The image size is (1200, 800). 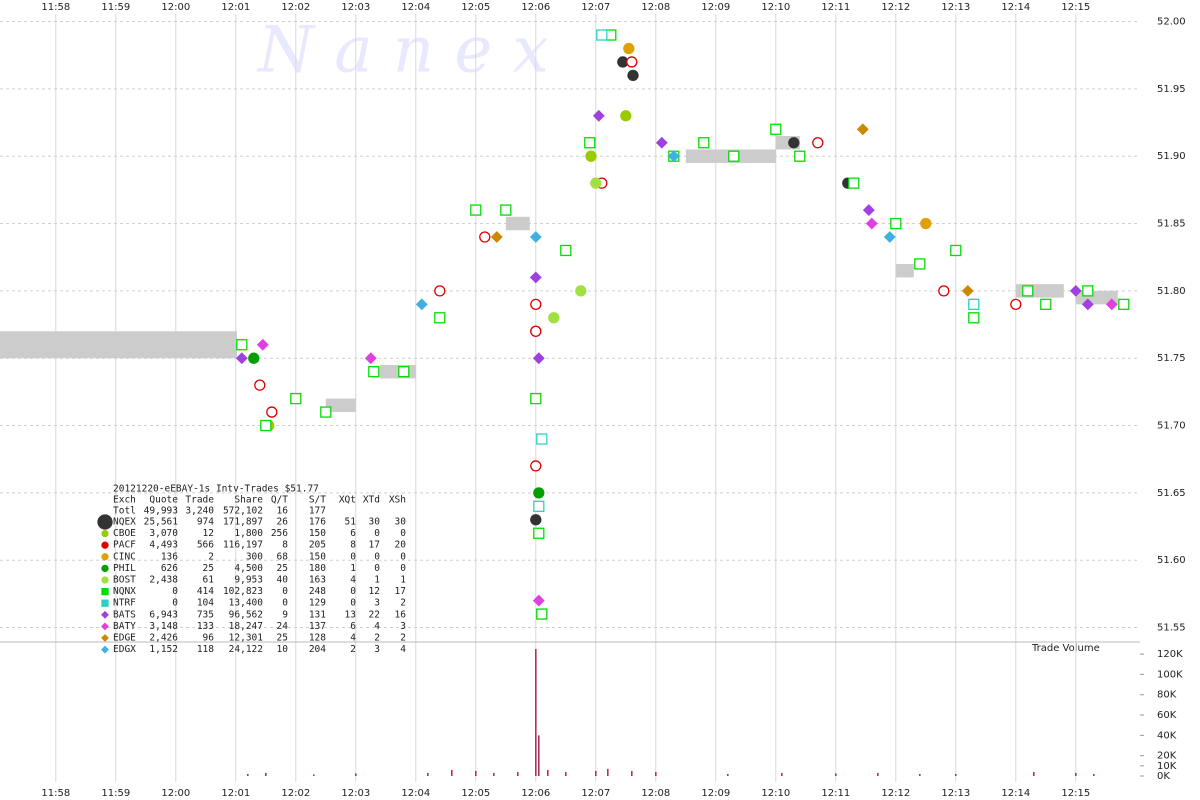 What do you see at coordinates (895, 793) in the screenshot?
I see `x-tick-label: 12:12` at bounding box center [895, 793].